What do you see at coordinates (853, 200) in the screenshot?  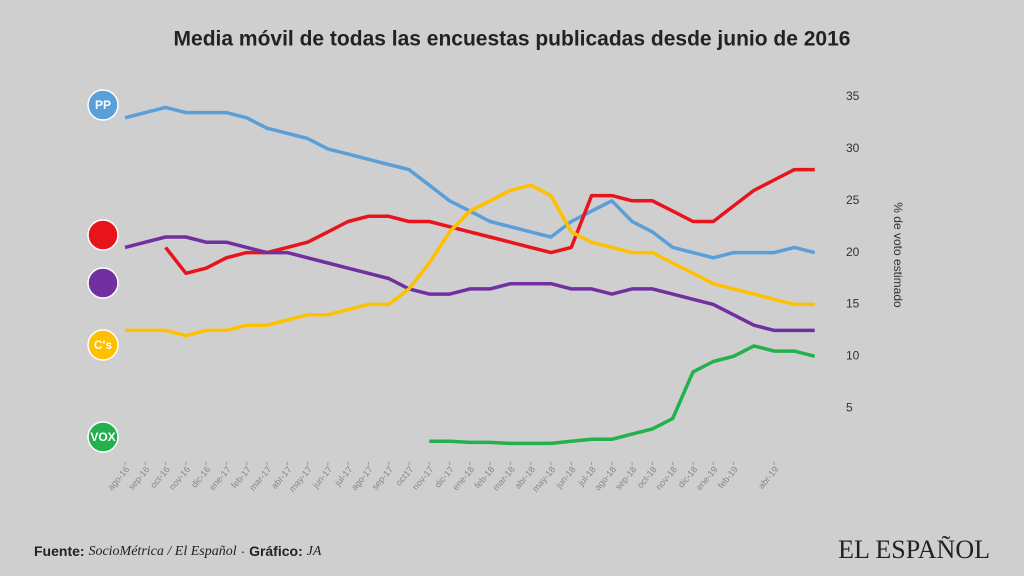 I see `y-tick-label: 25` at bounding box center [853, 200].